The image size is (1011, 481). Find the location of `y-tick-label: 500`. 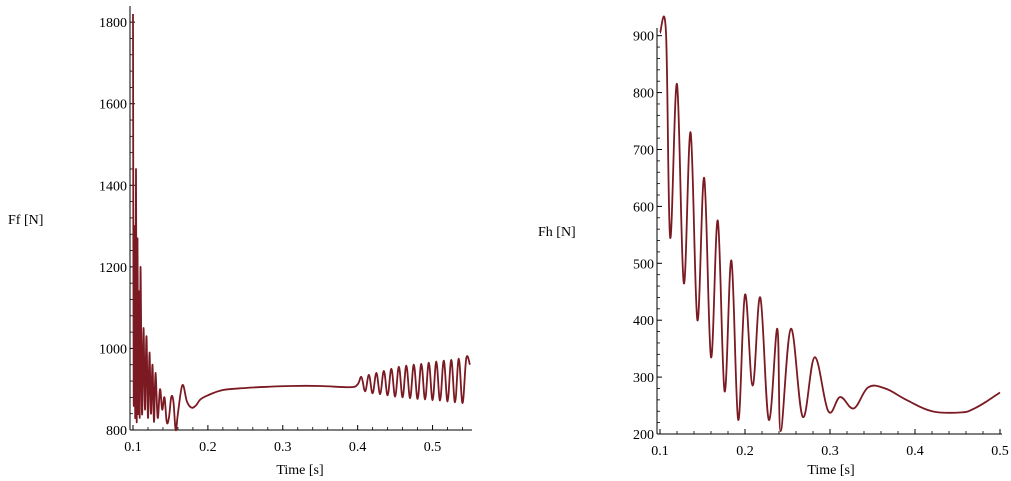

y-tick-label: 500 is located at coordinates (643, 264).